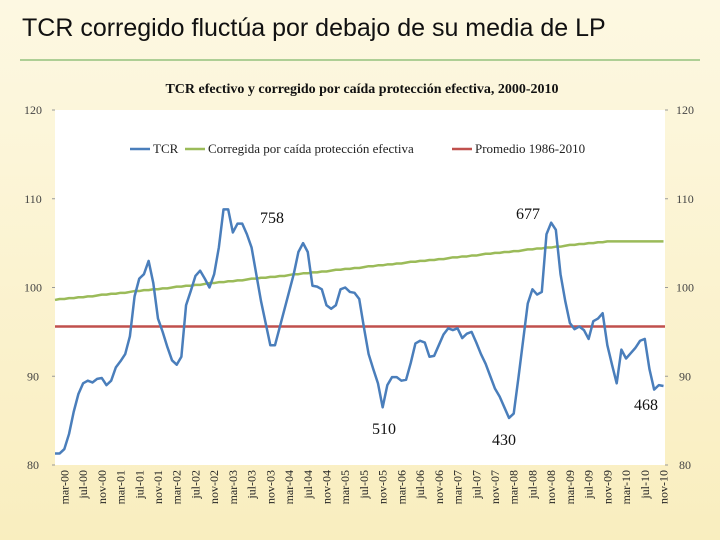  Describe the element at coordinates (289, 487) in the screenshot. I see `x-tick-label: mar-04` at that location.